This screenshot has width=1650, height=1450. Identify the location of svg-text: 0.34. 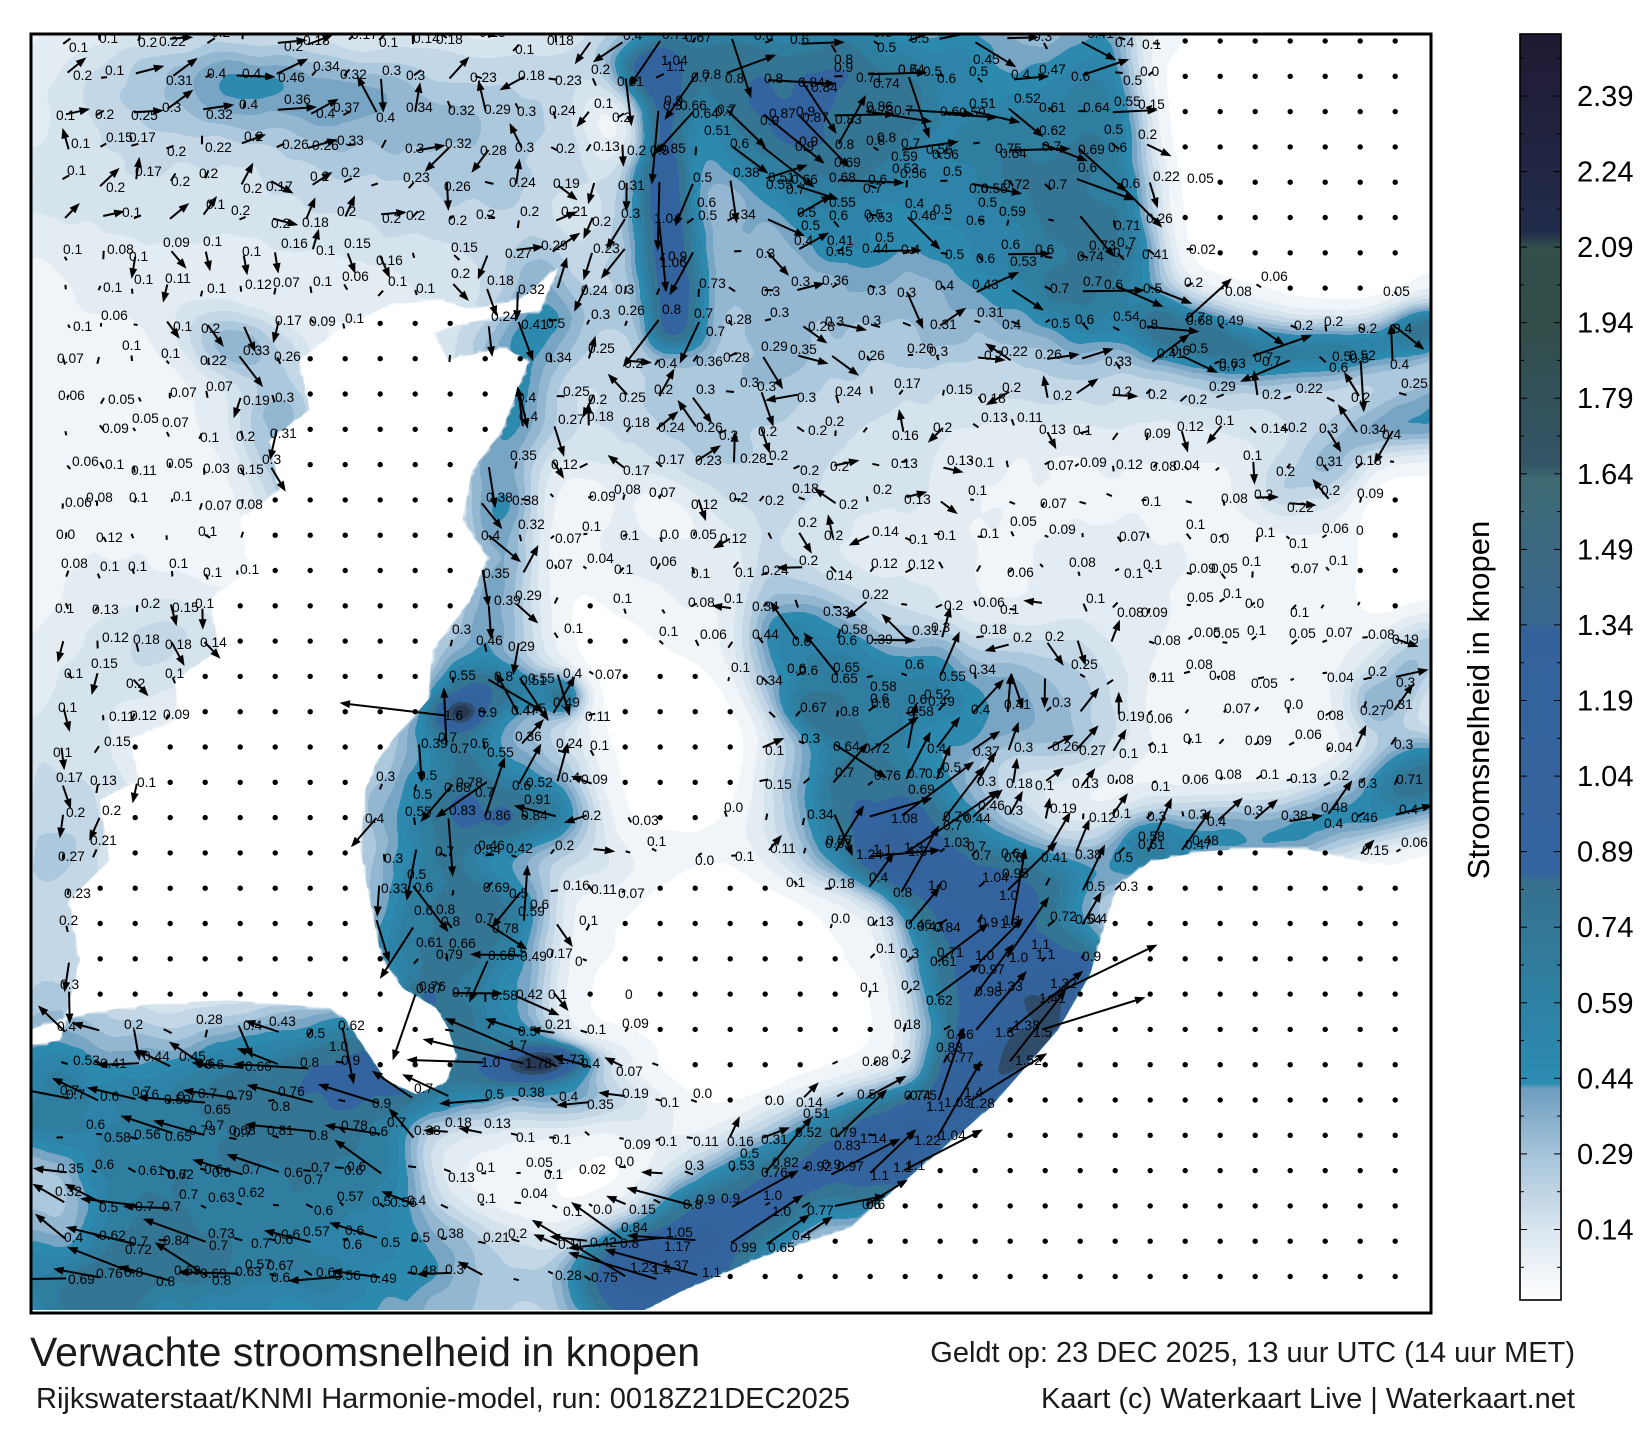
(558, 357).